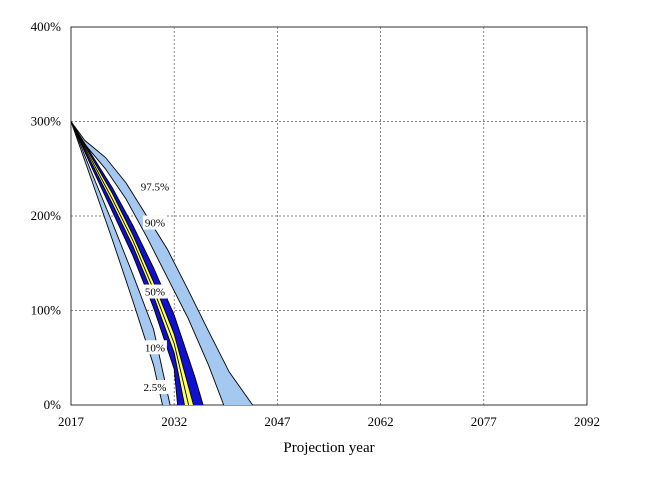 This screenshot has width=648, height=486. I want to click on y-tick-label: 400%, so click(46, 26).